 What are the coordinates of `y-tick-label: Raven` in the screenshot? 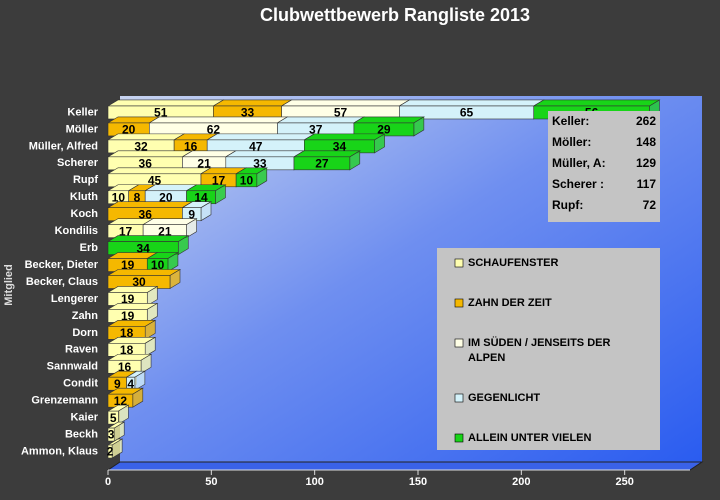 It's located at (81, 350).